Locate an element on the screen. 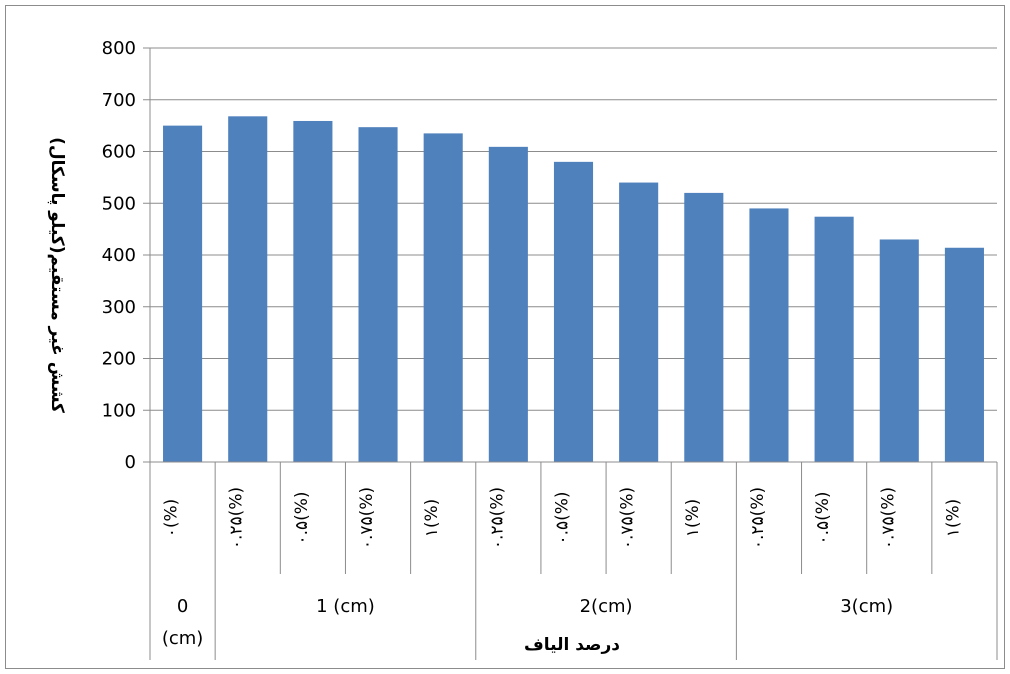 The height and width of the screenshot is (674, 1010). y-tick-label: 700 is located at coordinates (119, 100).